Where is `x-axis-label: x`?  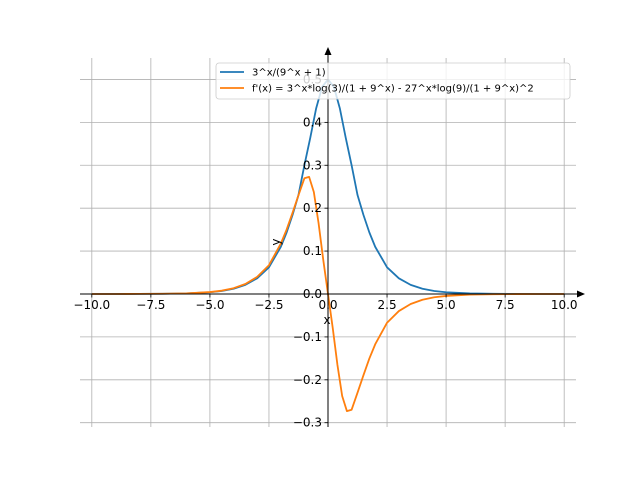
x-axis-label: x is located at coordinates (326, 320).